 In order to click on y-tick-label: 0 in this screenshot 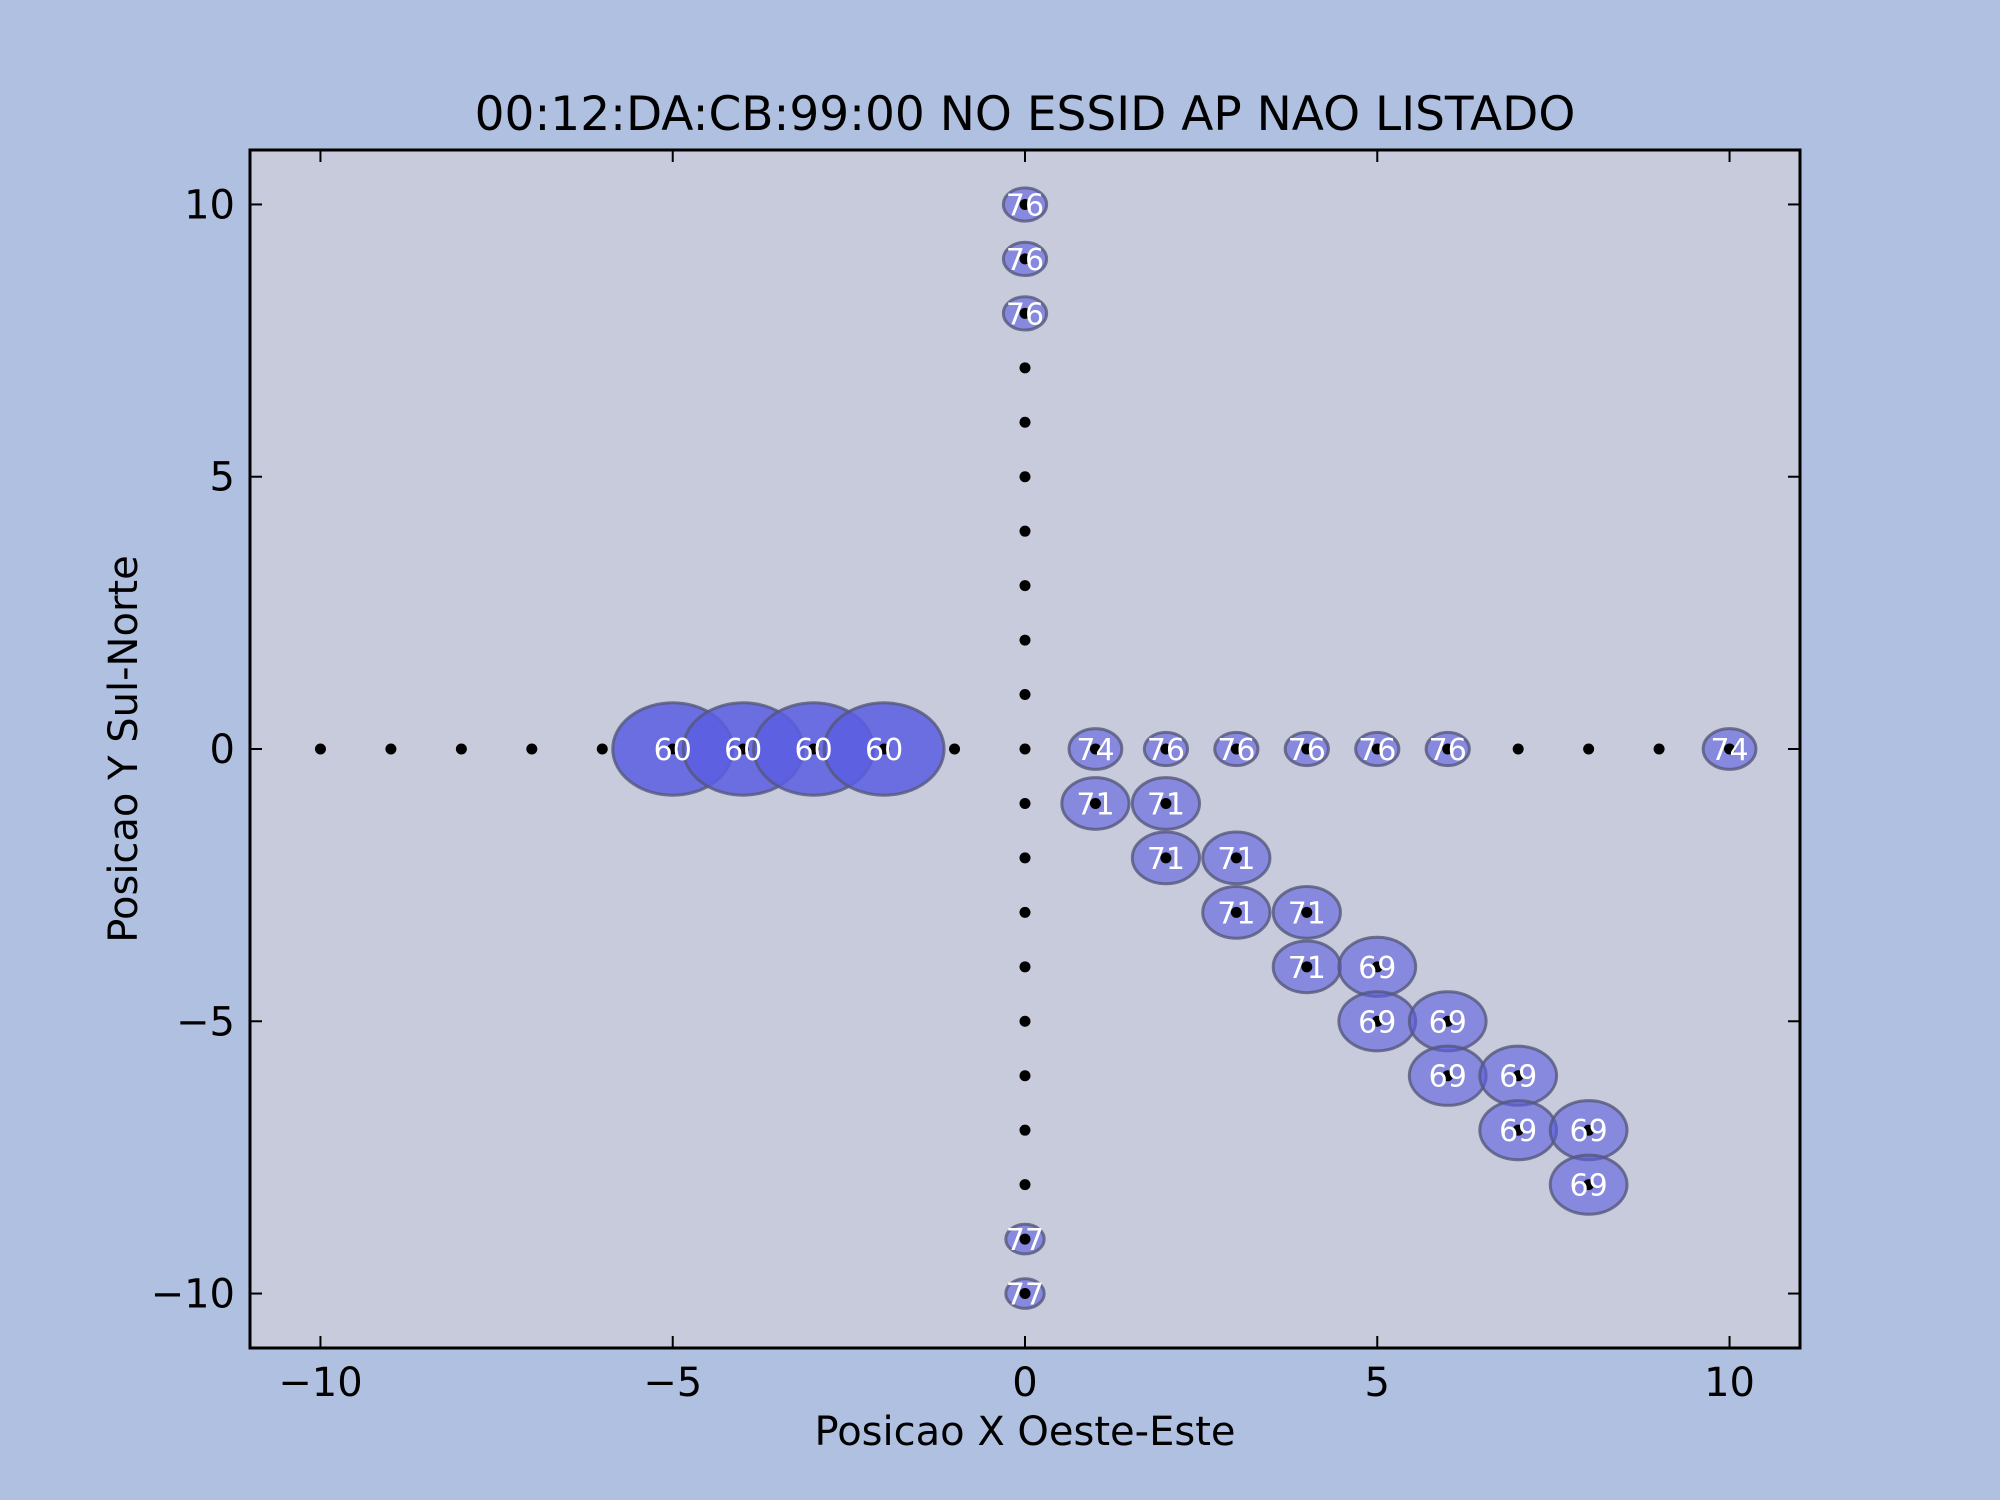, I will do `click(222, 750)`.